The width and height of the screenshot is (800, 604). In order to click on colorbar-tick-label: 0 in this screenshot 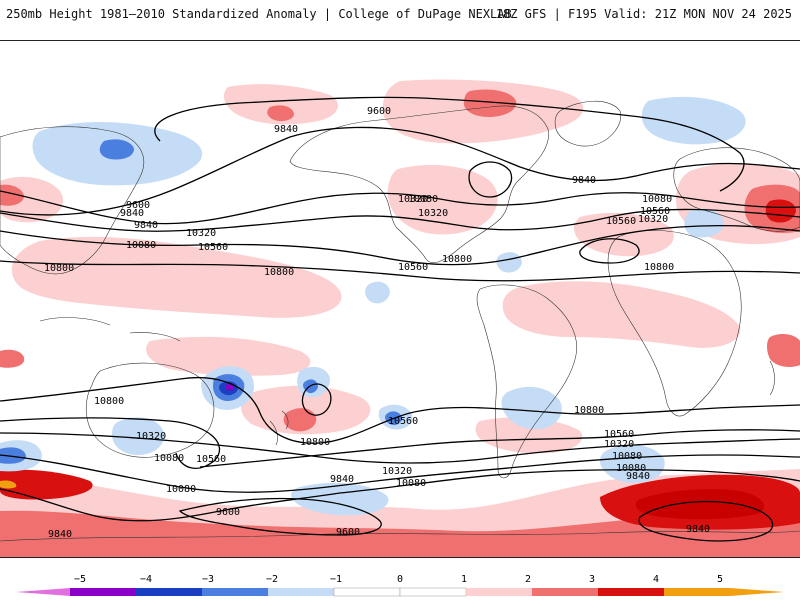, I will do `click(400, 579)`.